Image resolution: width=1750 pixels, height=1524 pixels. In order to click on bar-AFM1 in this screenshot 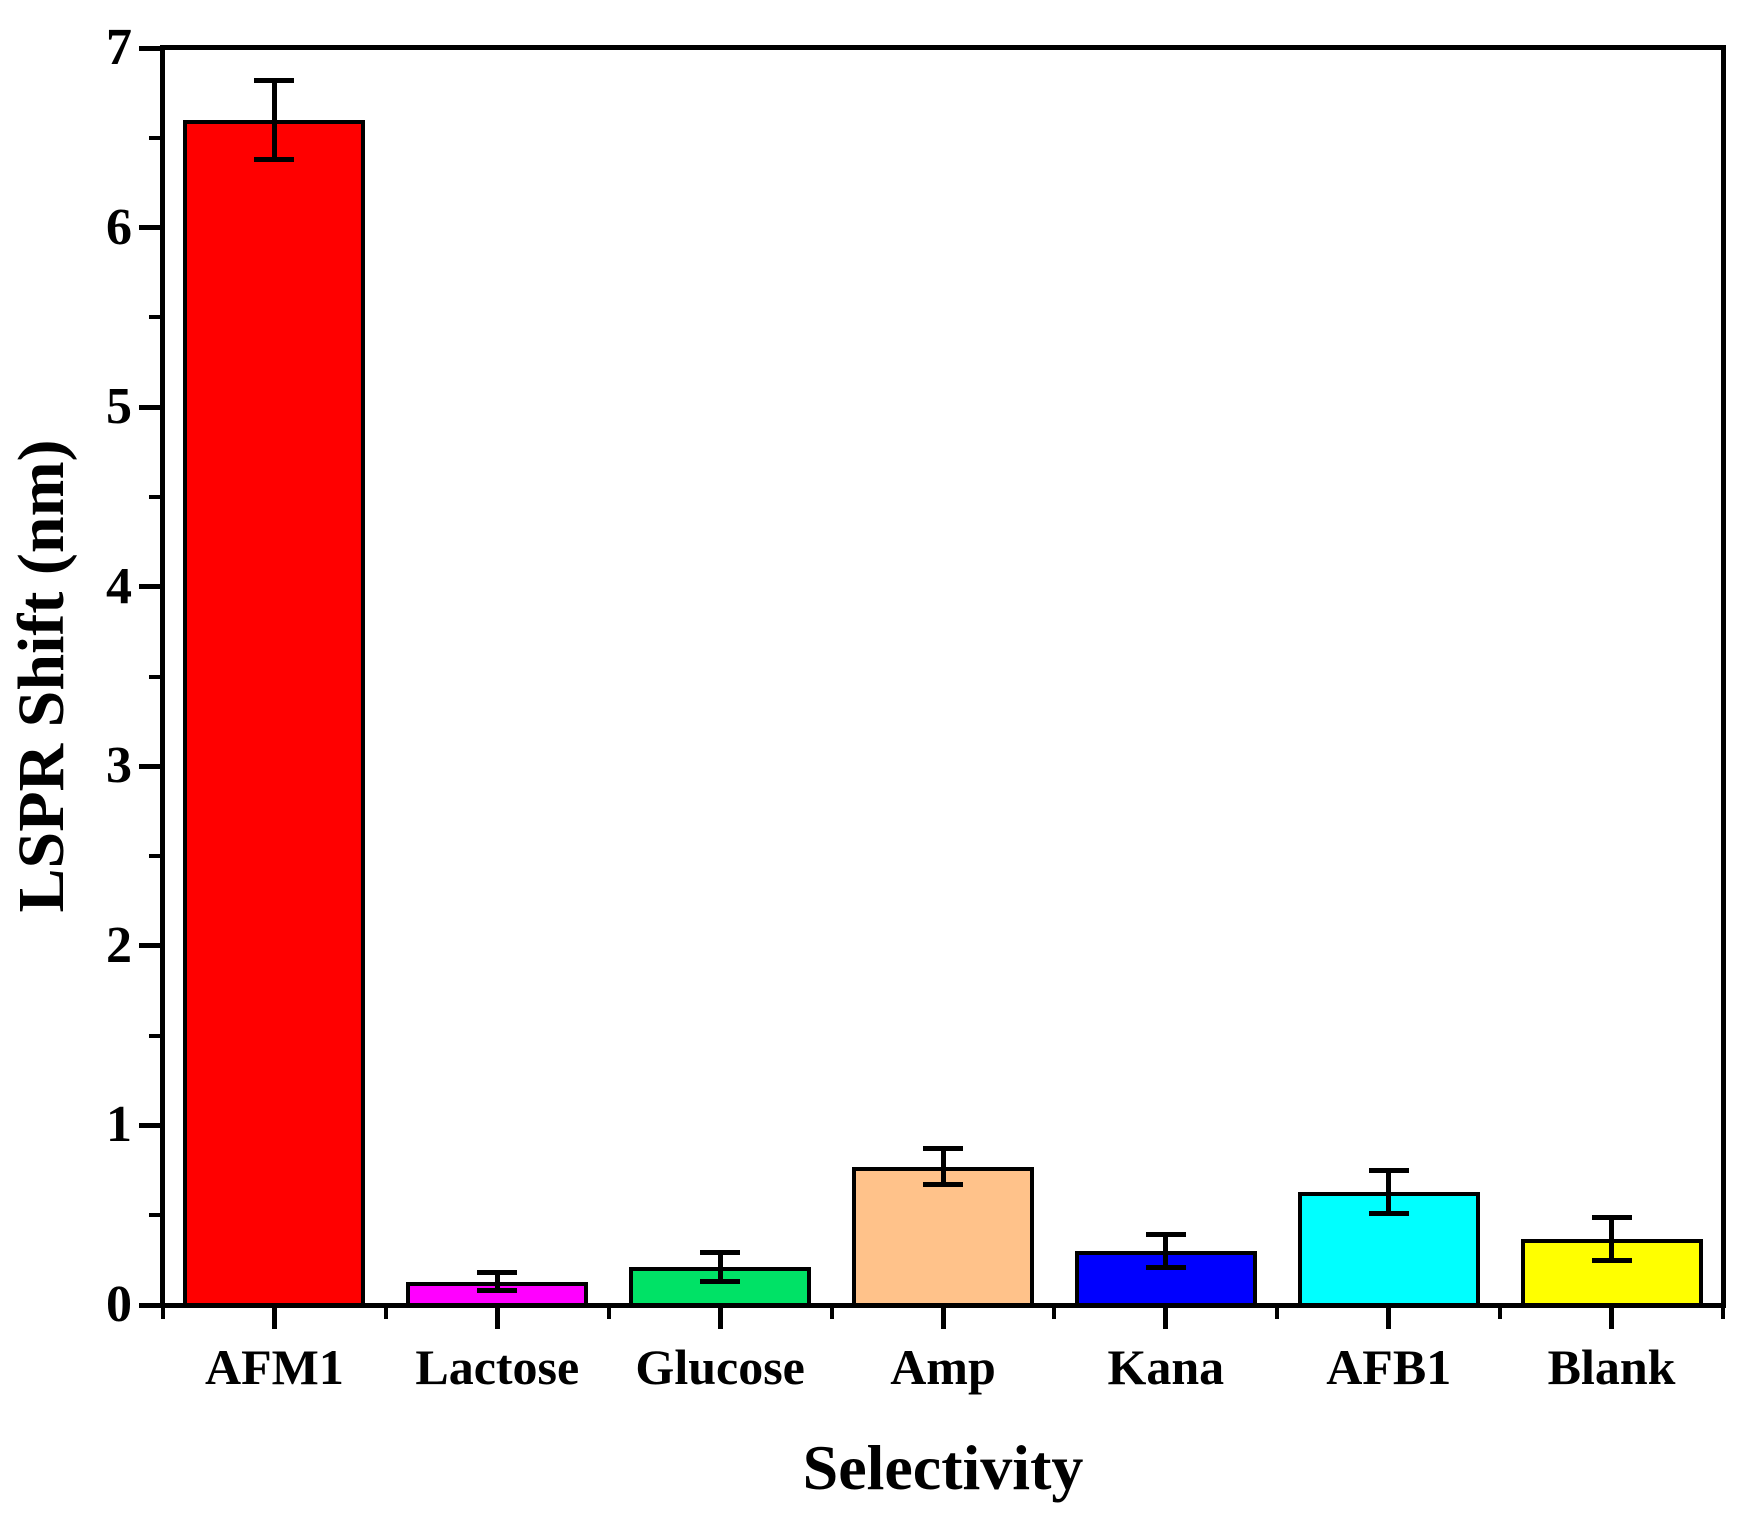, I will do `click(274, 713)`.